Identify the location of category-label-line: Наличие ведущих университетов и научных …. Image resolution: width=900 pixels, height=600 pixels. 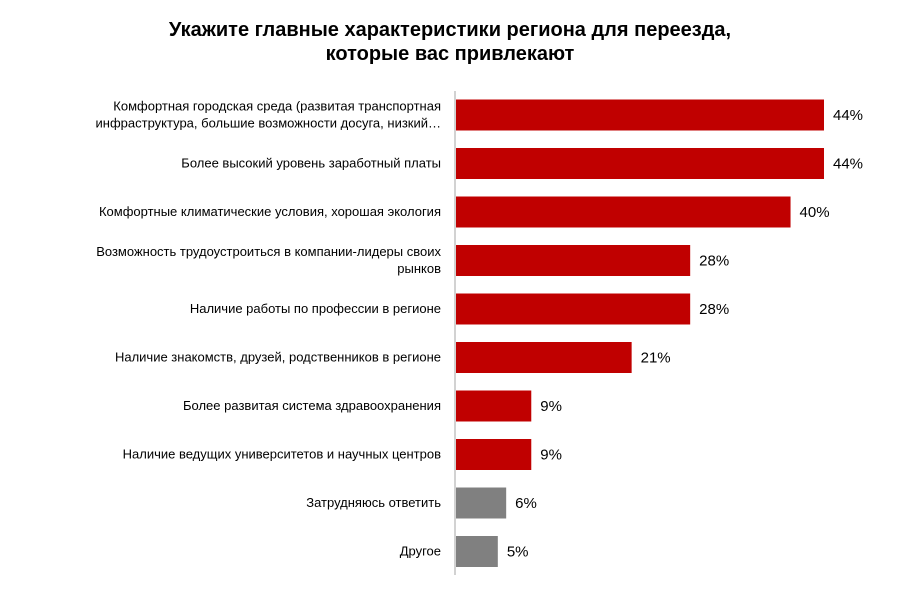
(282, 454).